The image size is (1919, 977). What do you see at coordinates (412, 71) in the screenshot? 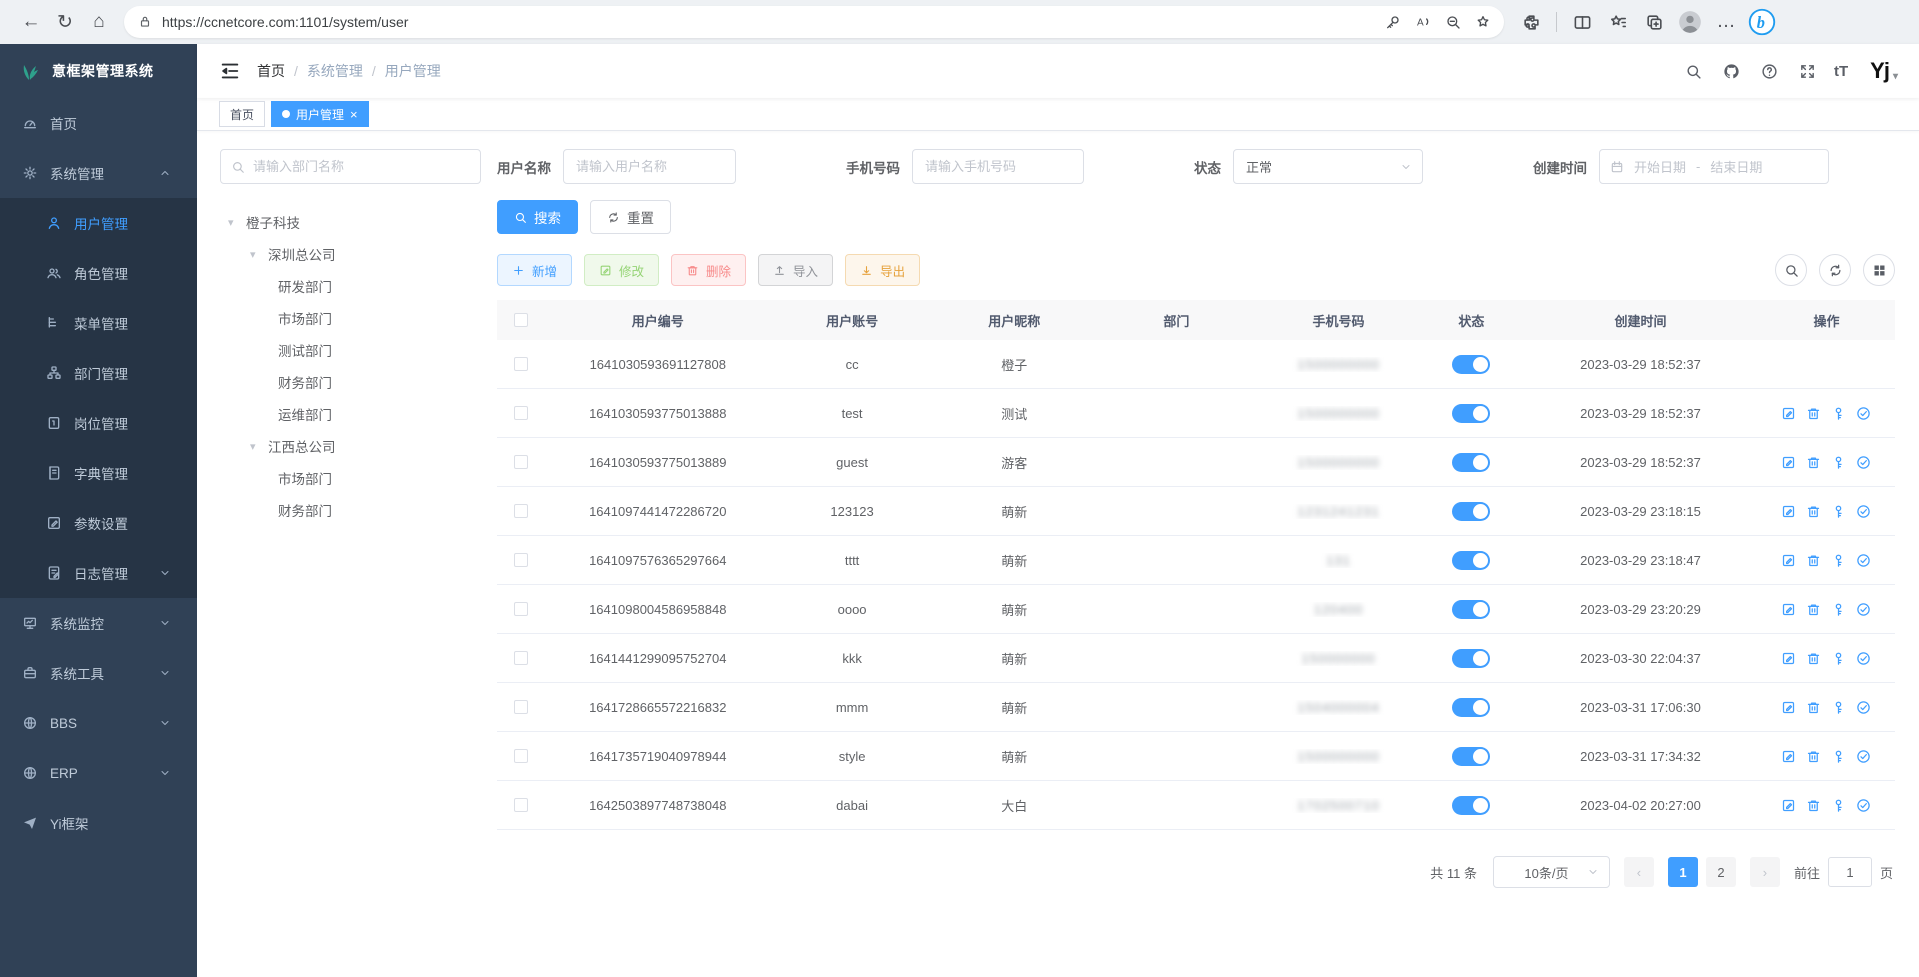
I see `breadcrumb-item: 用户管理` at bounding box center [412, 71].